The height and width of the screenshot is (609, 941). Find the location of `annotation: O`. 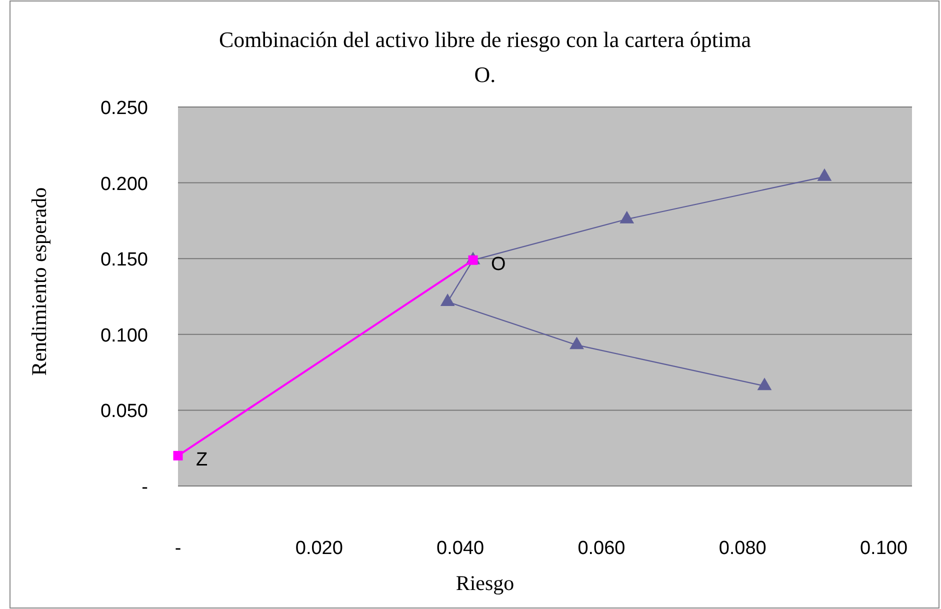

annotation: O is located at coordinates (498, 265).